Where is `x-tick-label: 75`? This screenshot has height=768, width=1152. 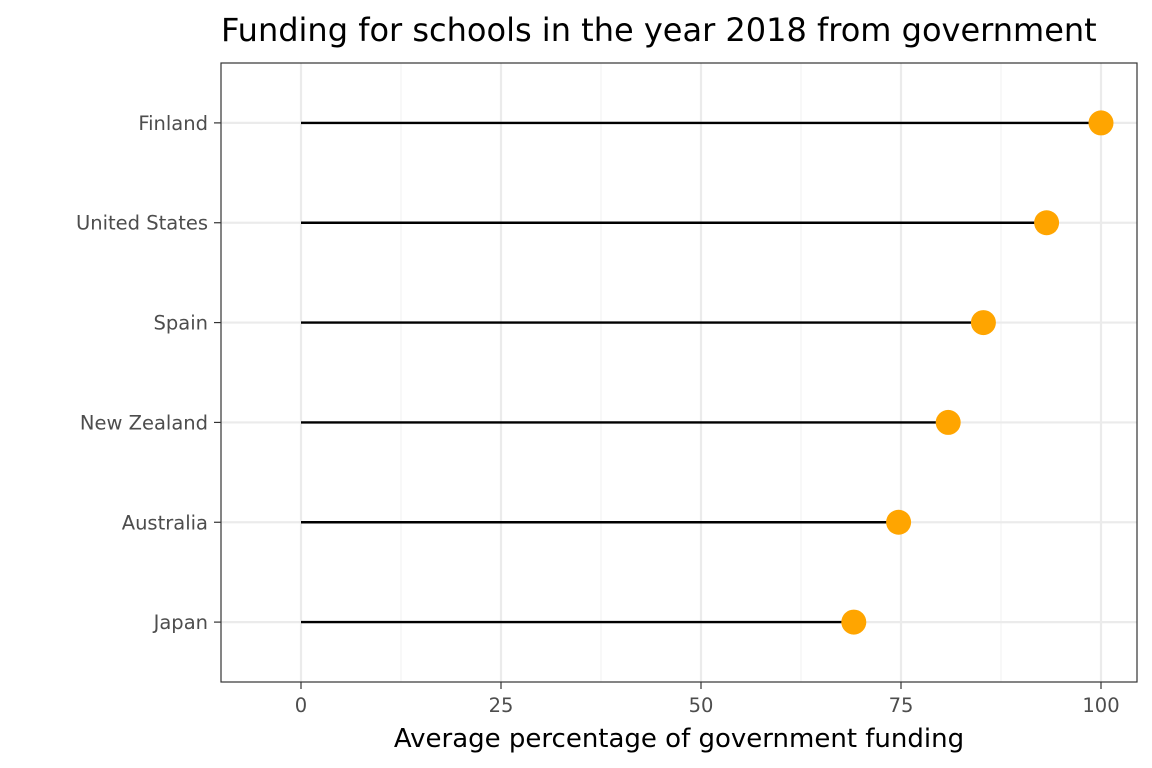
x-tick-label: 75 is located at coordinates (901, 705).